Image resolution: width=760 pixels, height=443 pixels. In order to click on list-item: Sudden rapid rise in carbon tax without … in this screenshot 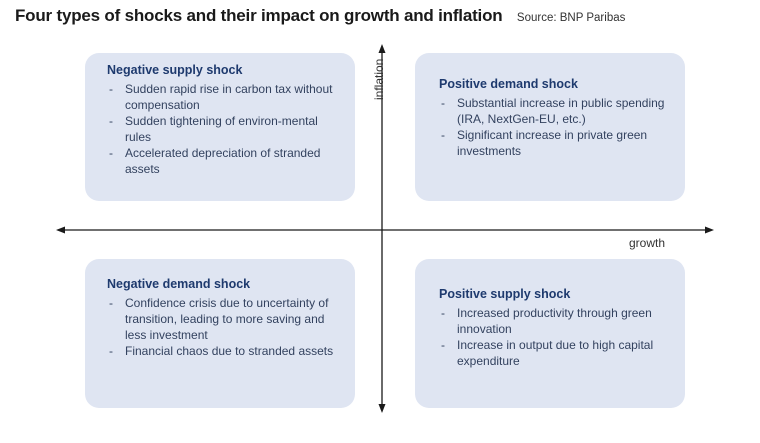, I will do `click(226, 97)`.